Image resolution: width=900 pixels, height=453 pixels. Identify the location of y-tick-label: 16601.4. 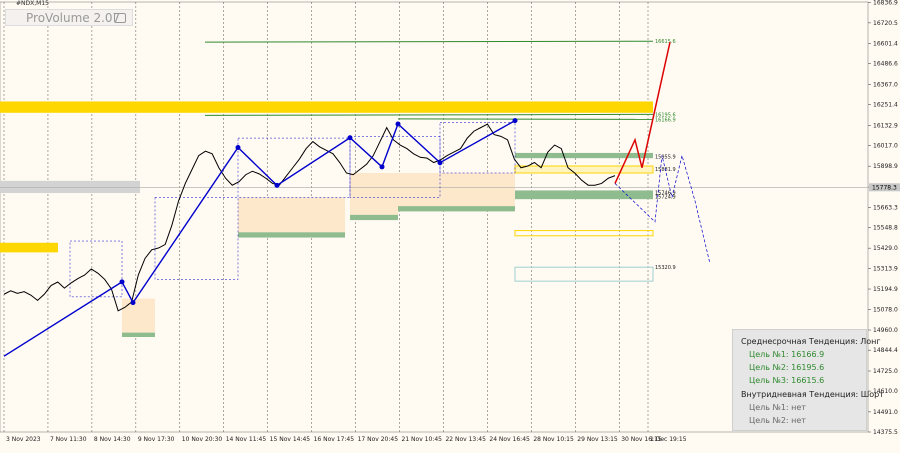
(885, 44).